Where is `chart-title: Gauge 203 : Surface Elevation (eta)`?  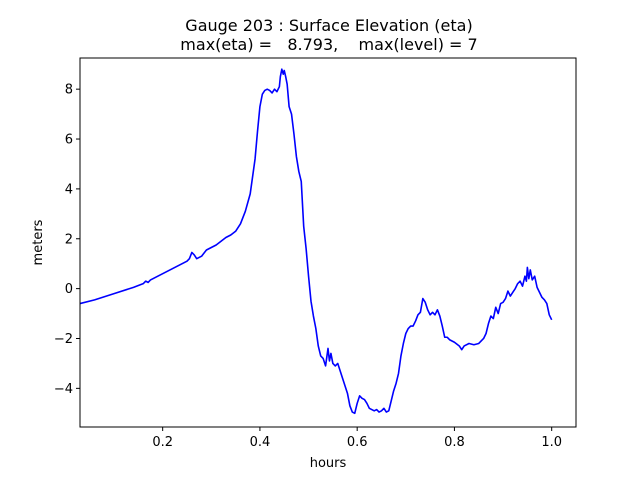 chart-title: Gauge 203 : Surface Elevation (eta) is located at coordinates (328, 25).